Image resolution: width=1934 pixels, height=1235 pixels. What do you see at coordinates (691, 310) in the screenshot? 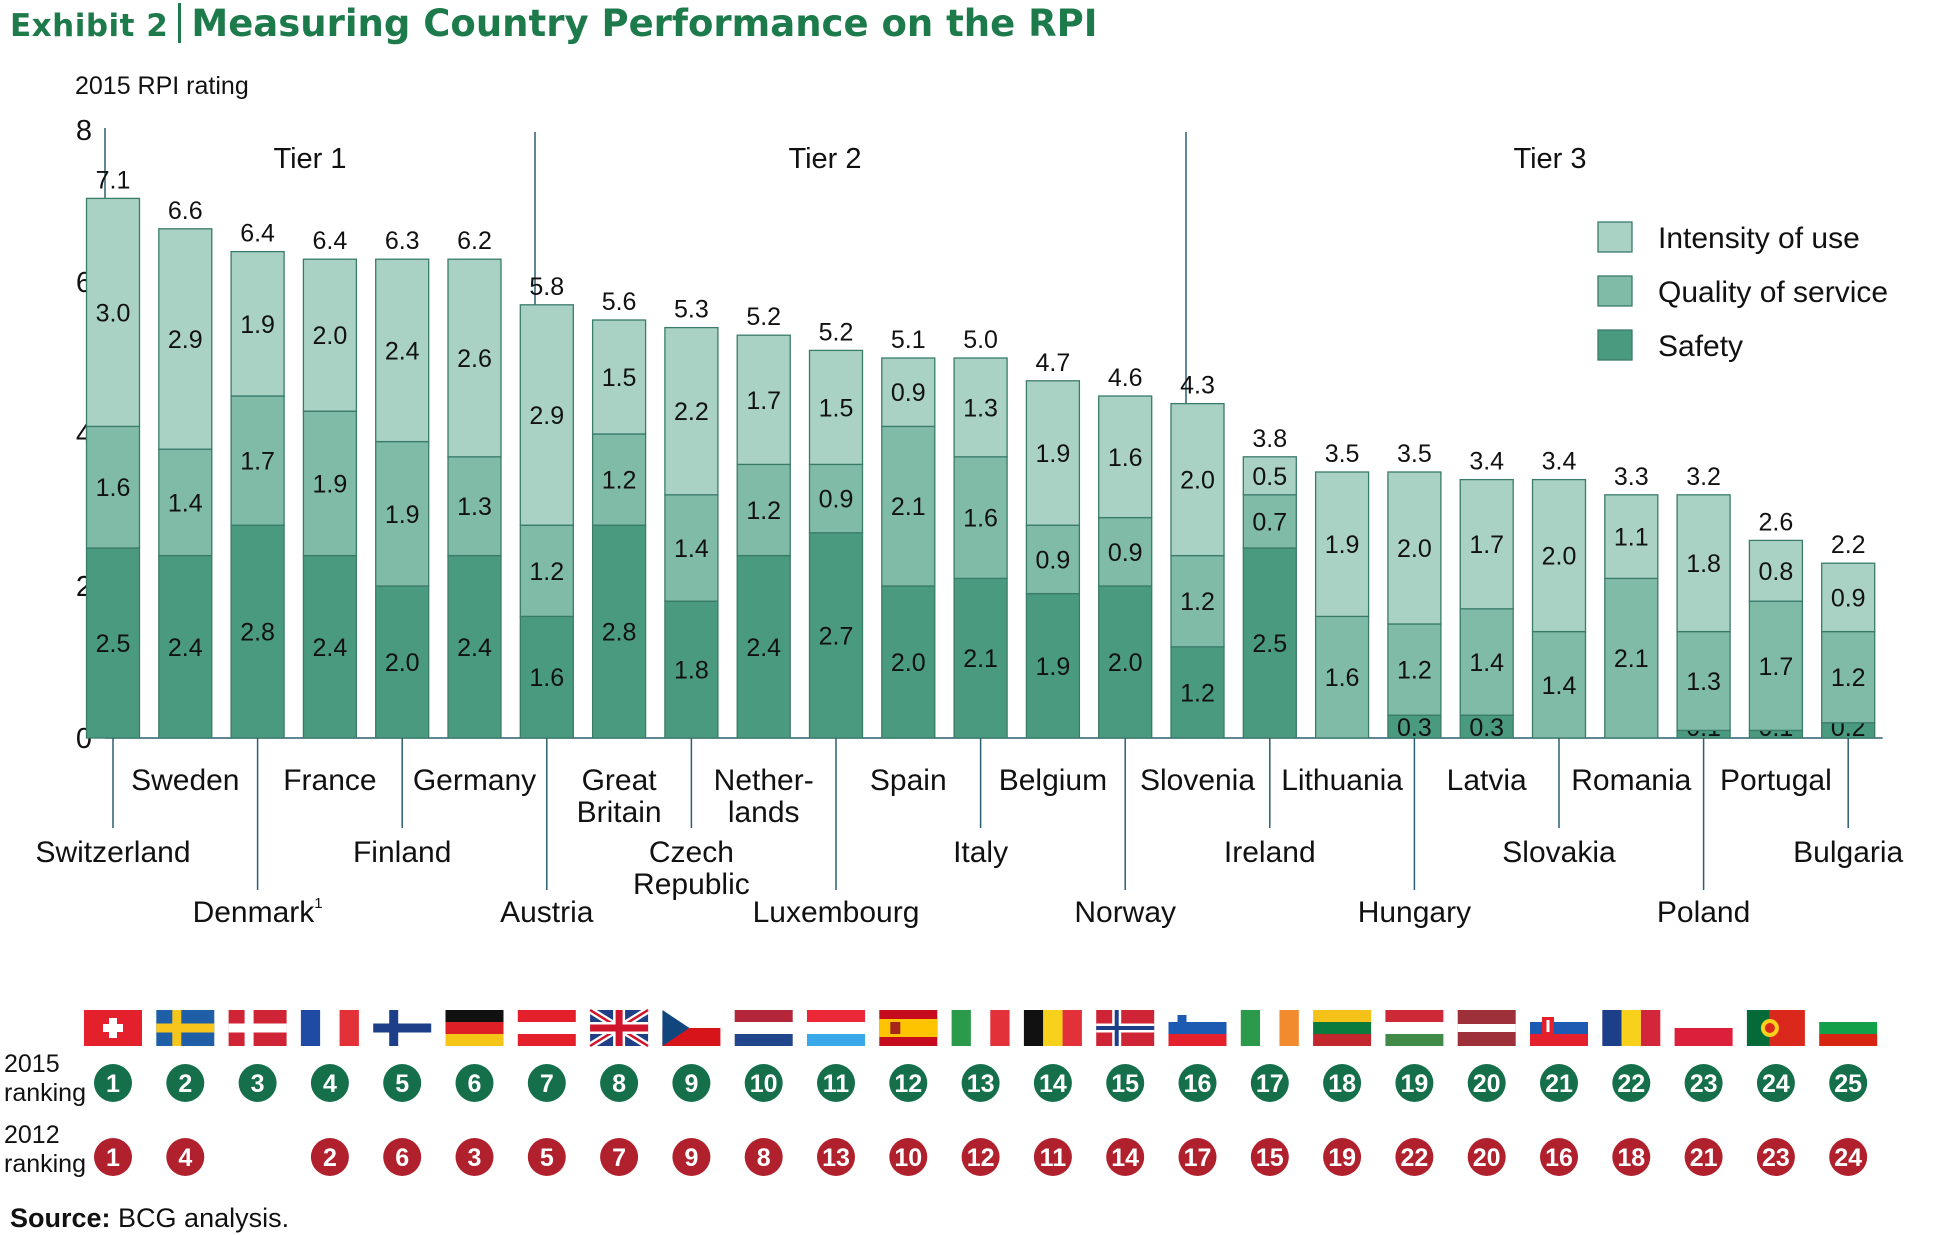
I see `total-value-label: 5.3` at bounding box center [691, 310].